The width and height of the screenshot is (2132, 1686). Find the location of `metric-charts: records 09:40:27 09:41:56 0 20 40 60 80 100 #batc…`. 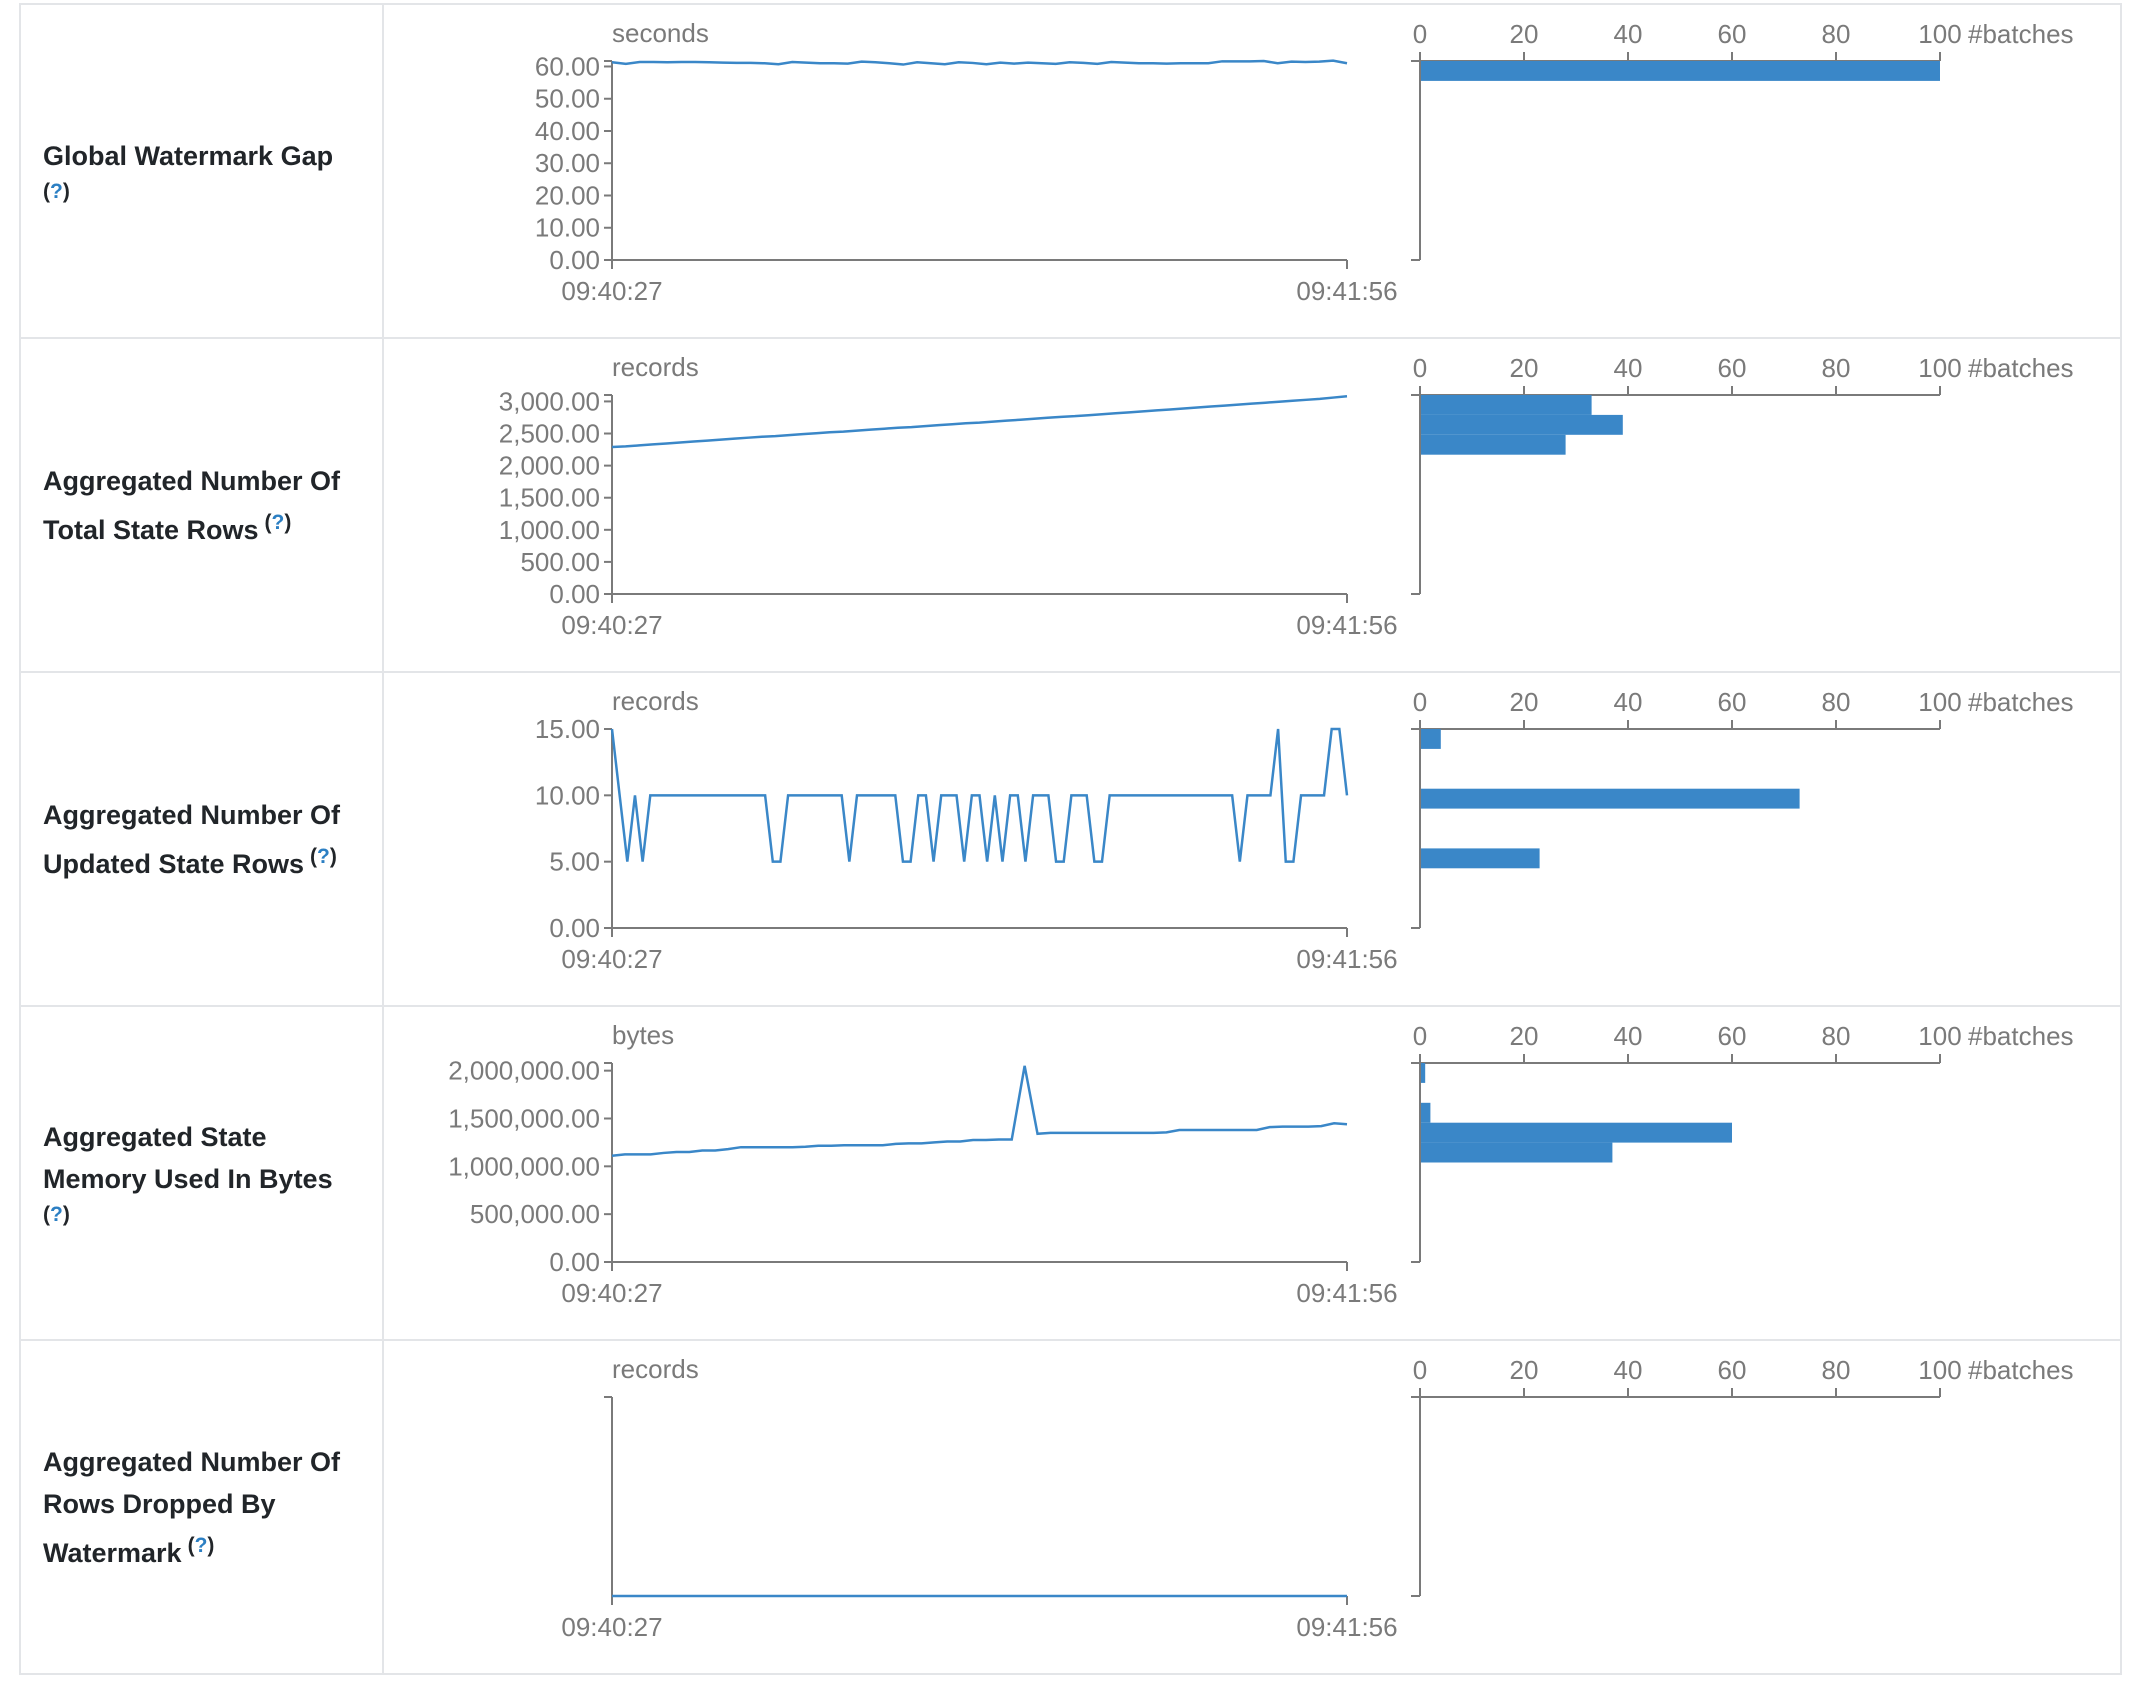

metric-charts: records 09:40:27 09:41:56 0 20 40 60 80 100 #batc… is located at coordinates (1317, 1498).